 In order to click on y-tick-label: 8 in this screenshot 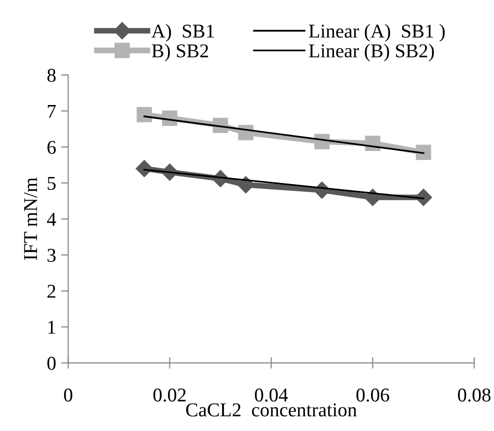, I will do `click(51, 75)`.